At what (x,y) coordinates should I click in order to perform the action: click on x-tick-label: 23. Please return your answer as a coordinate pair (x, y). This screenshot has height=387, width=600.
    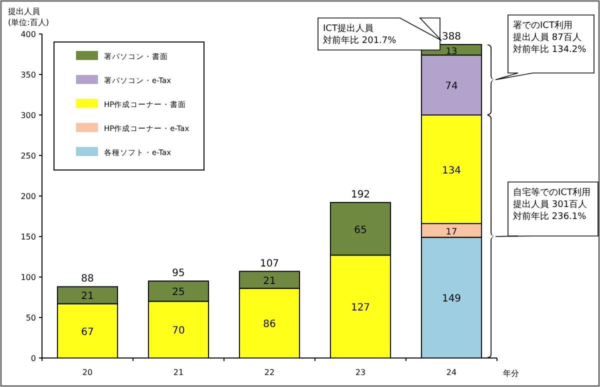
    Looking at the image, I should click on (360, 372).